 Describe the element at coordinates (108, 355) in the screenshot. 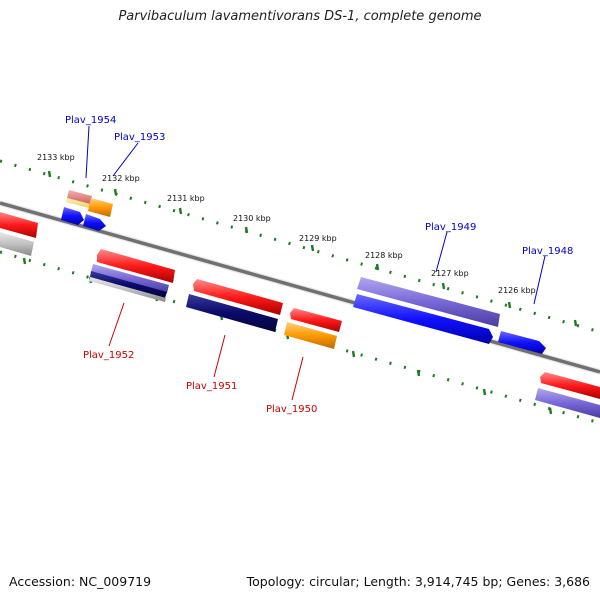

I see `gene-label: Plav_1952` at that location.